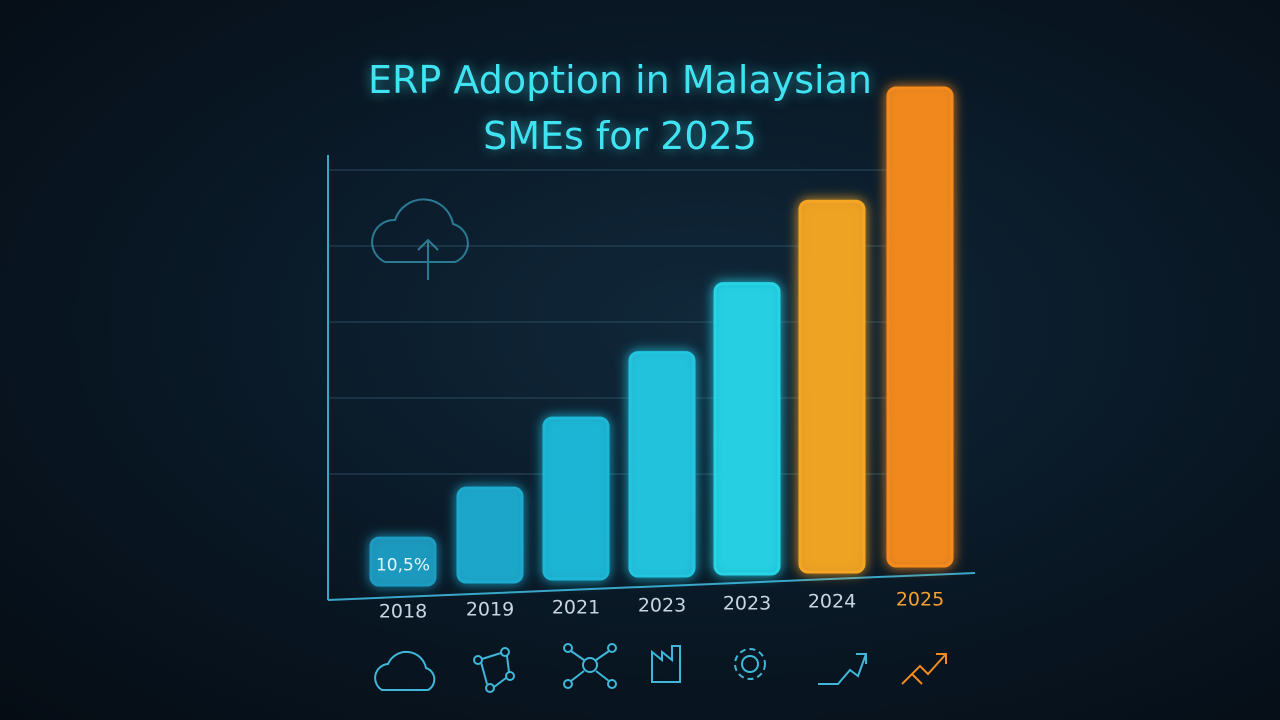 This screenshot has height=720, width=1280. Describe the element at coordinates (750, 664) in the screenshot. I see `gear-icon` at that location.